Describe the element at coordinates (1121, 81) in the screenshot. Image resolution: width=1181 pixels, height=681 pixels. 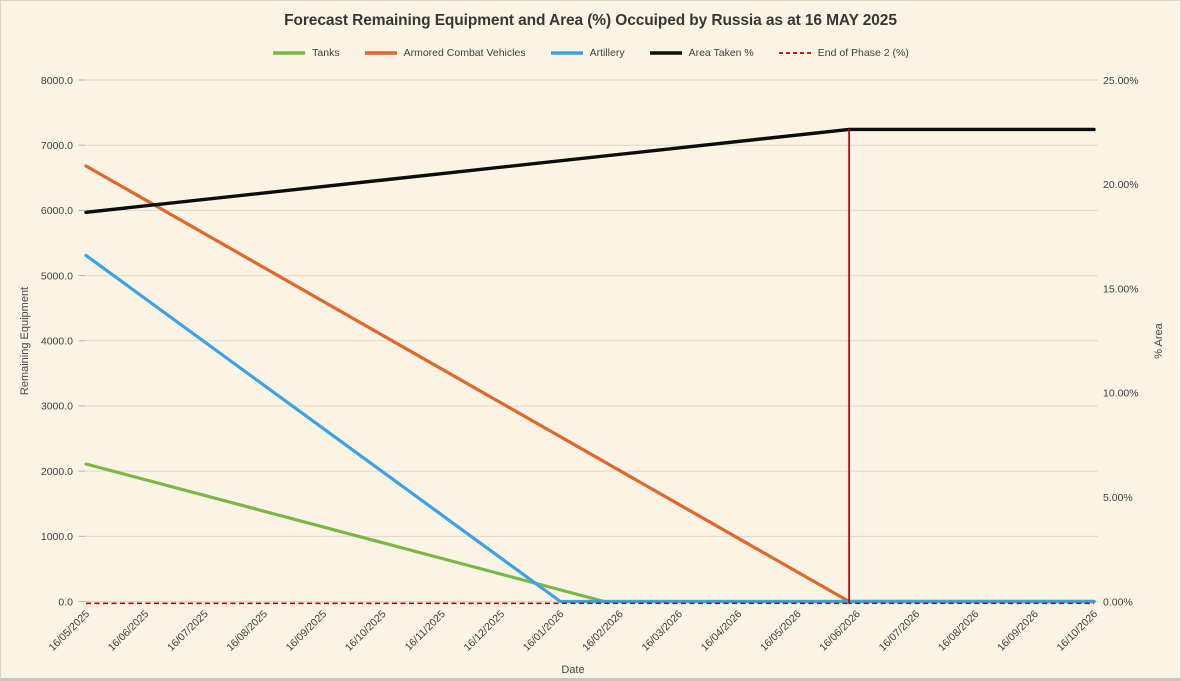
I see `right-axis-tick-label: 25.00%` at that location.